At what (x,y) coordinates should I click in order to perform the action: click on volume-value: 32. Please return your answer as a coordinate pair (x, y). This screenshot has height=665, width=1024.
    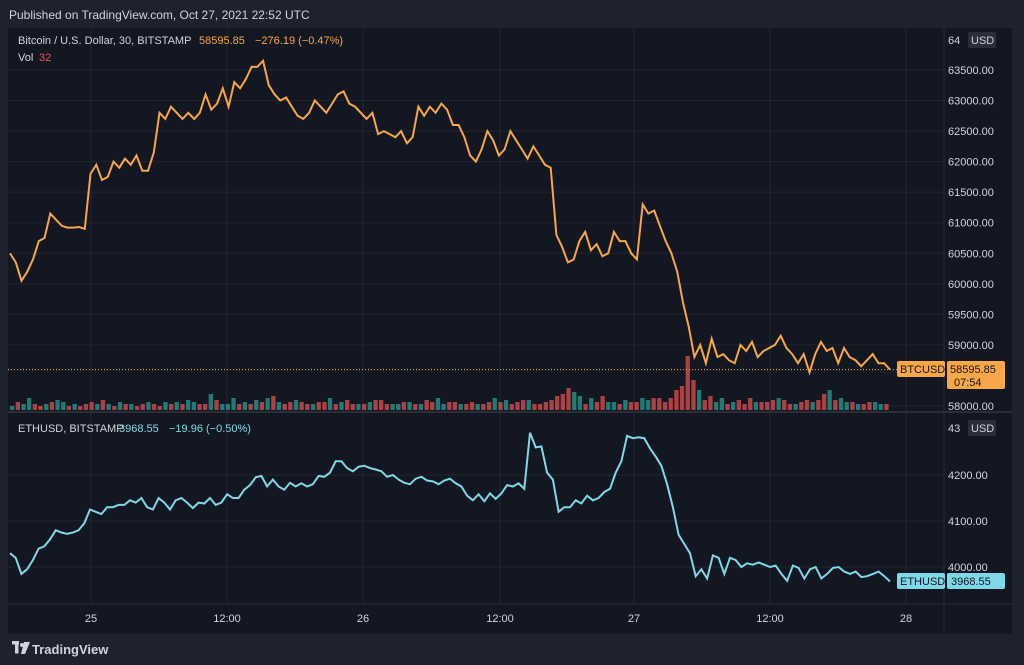
    Looking at the image, I should click on (45, 58).